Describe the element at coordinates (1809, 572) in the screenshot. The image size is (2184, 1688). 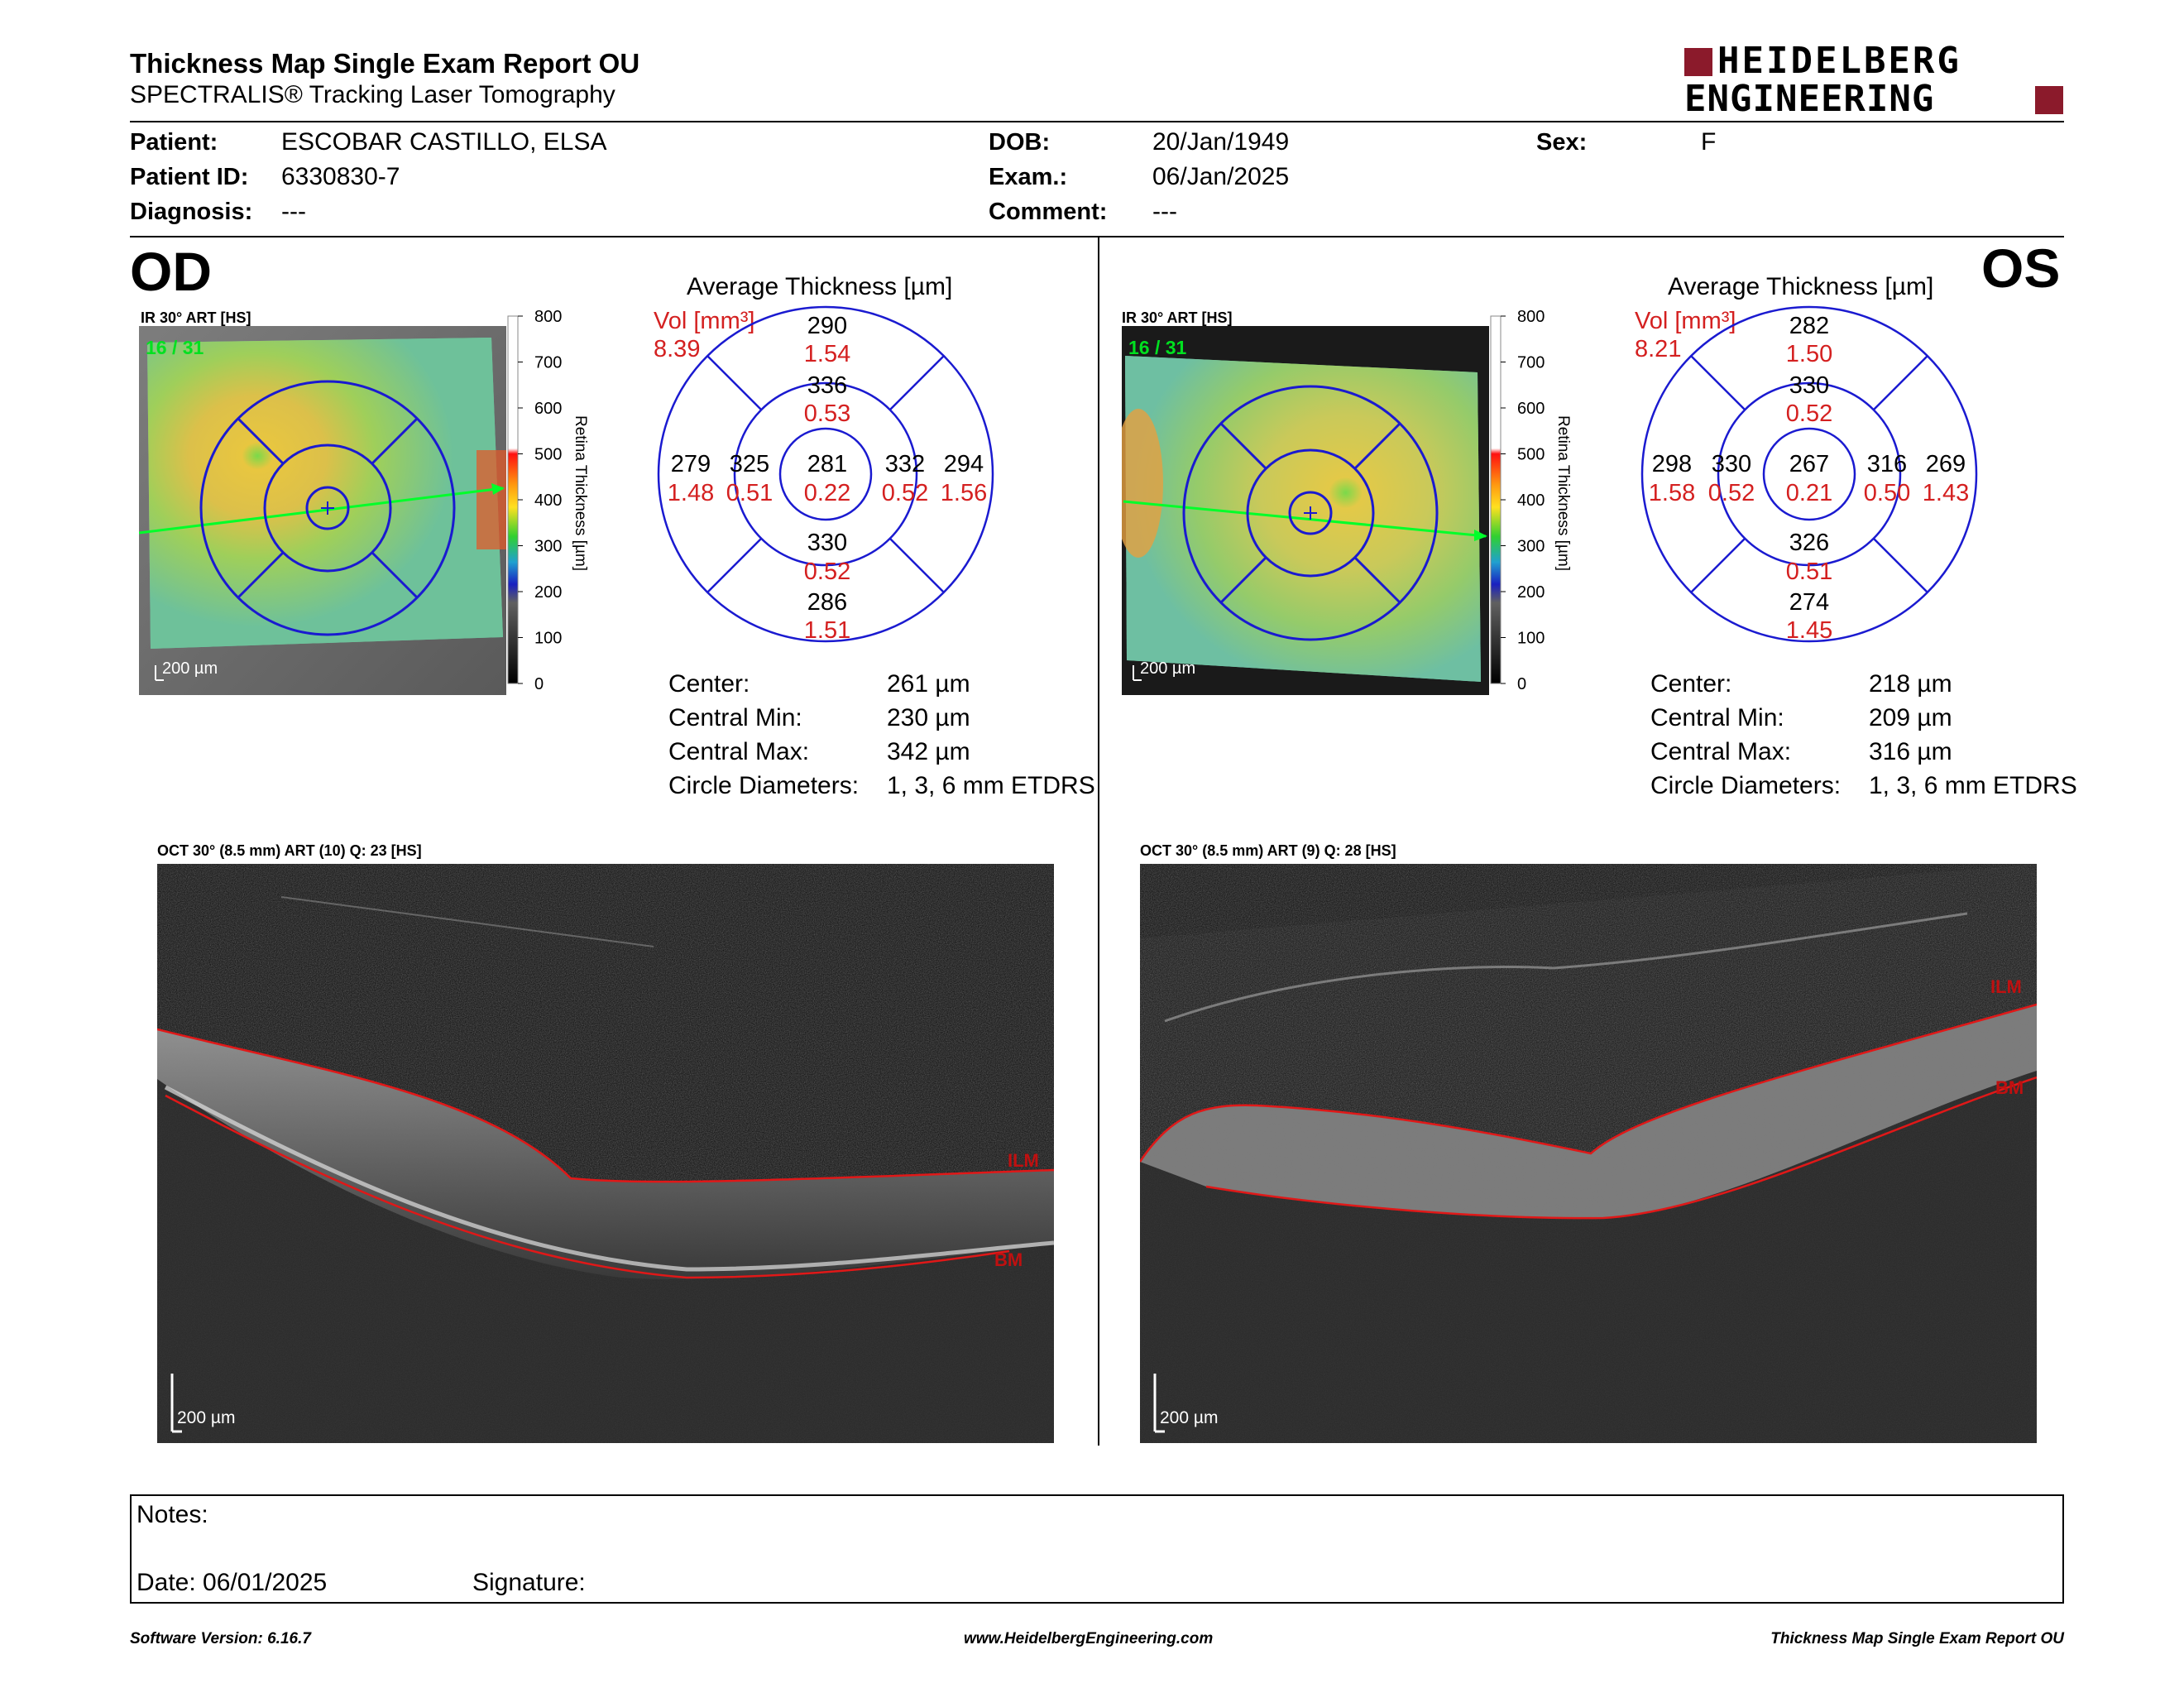
I see `os-inner-inf-vol: 0.51` at that location.